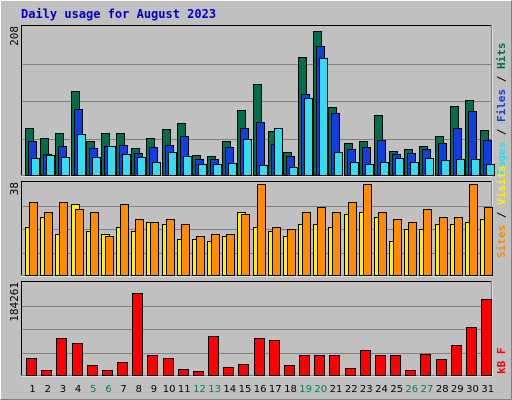 This screenshot has height=400, width=512. Describe the element at coordinates (32, 389) in the screenshot. I see `x-tick-label: 1` at that location.